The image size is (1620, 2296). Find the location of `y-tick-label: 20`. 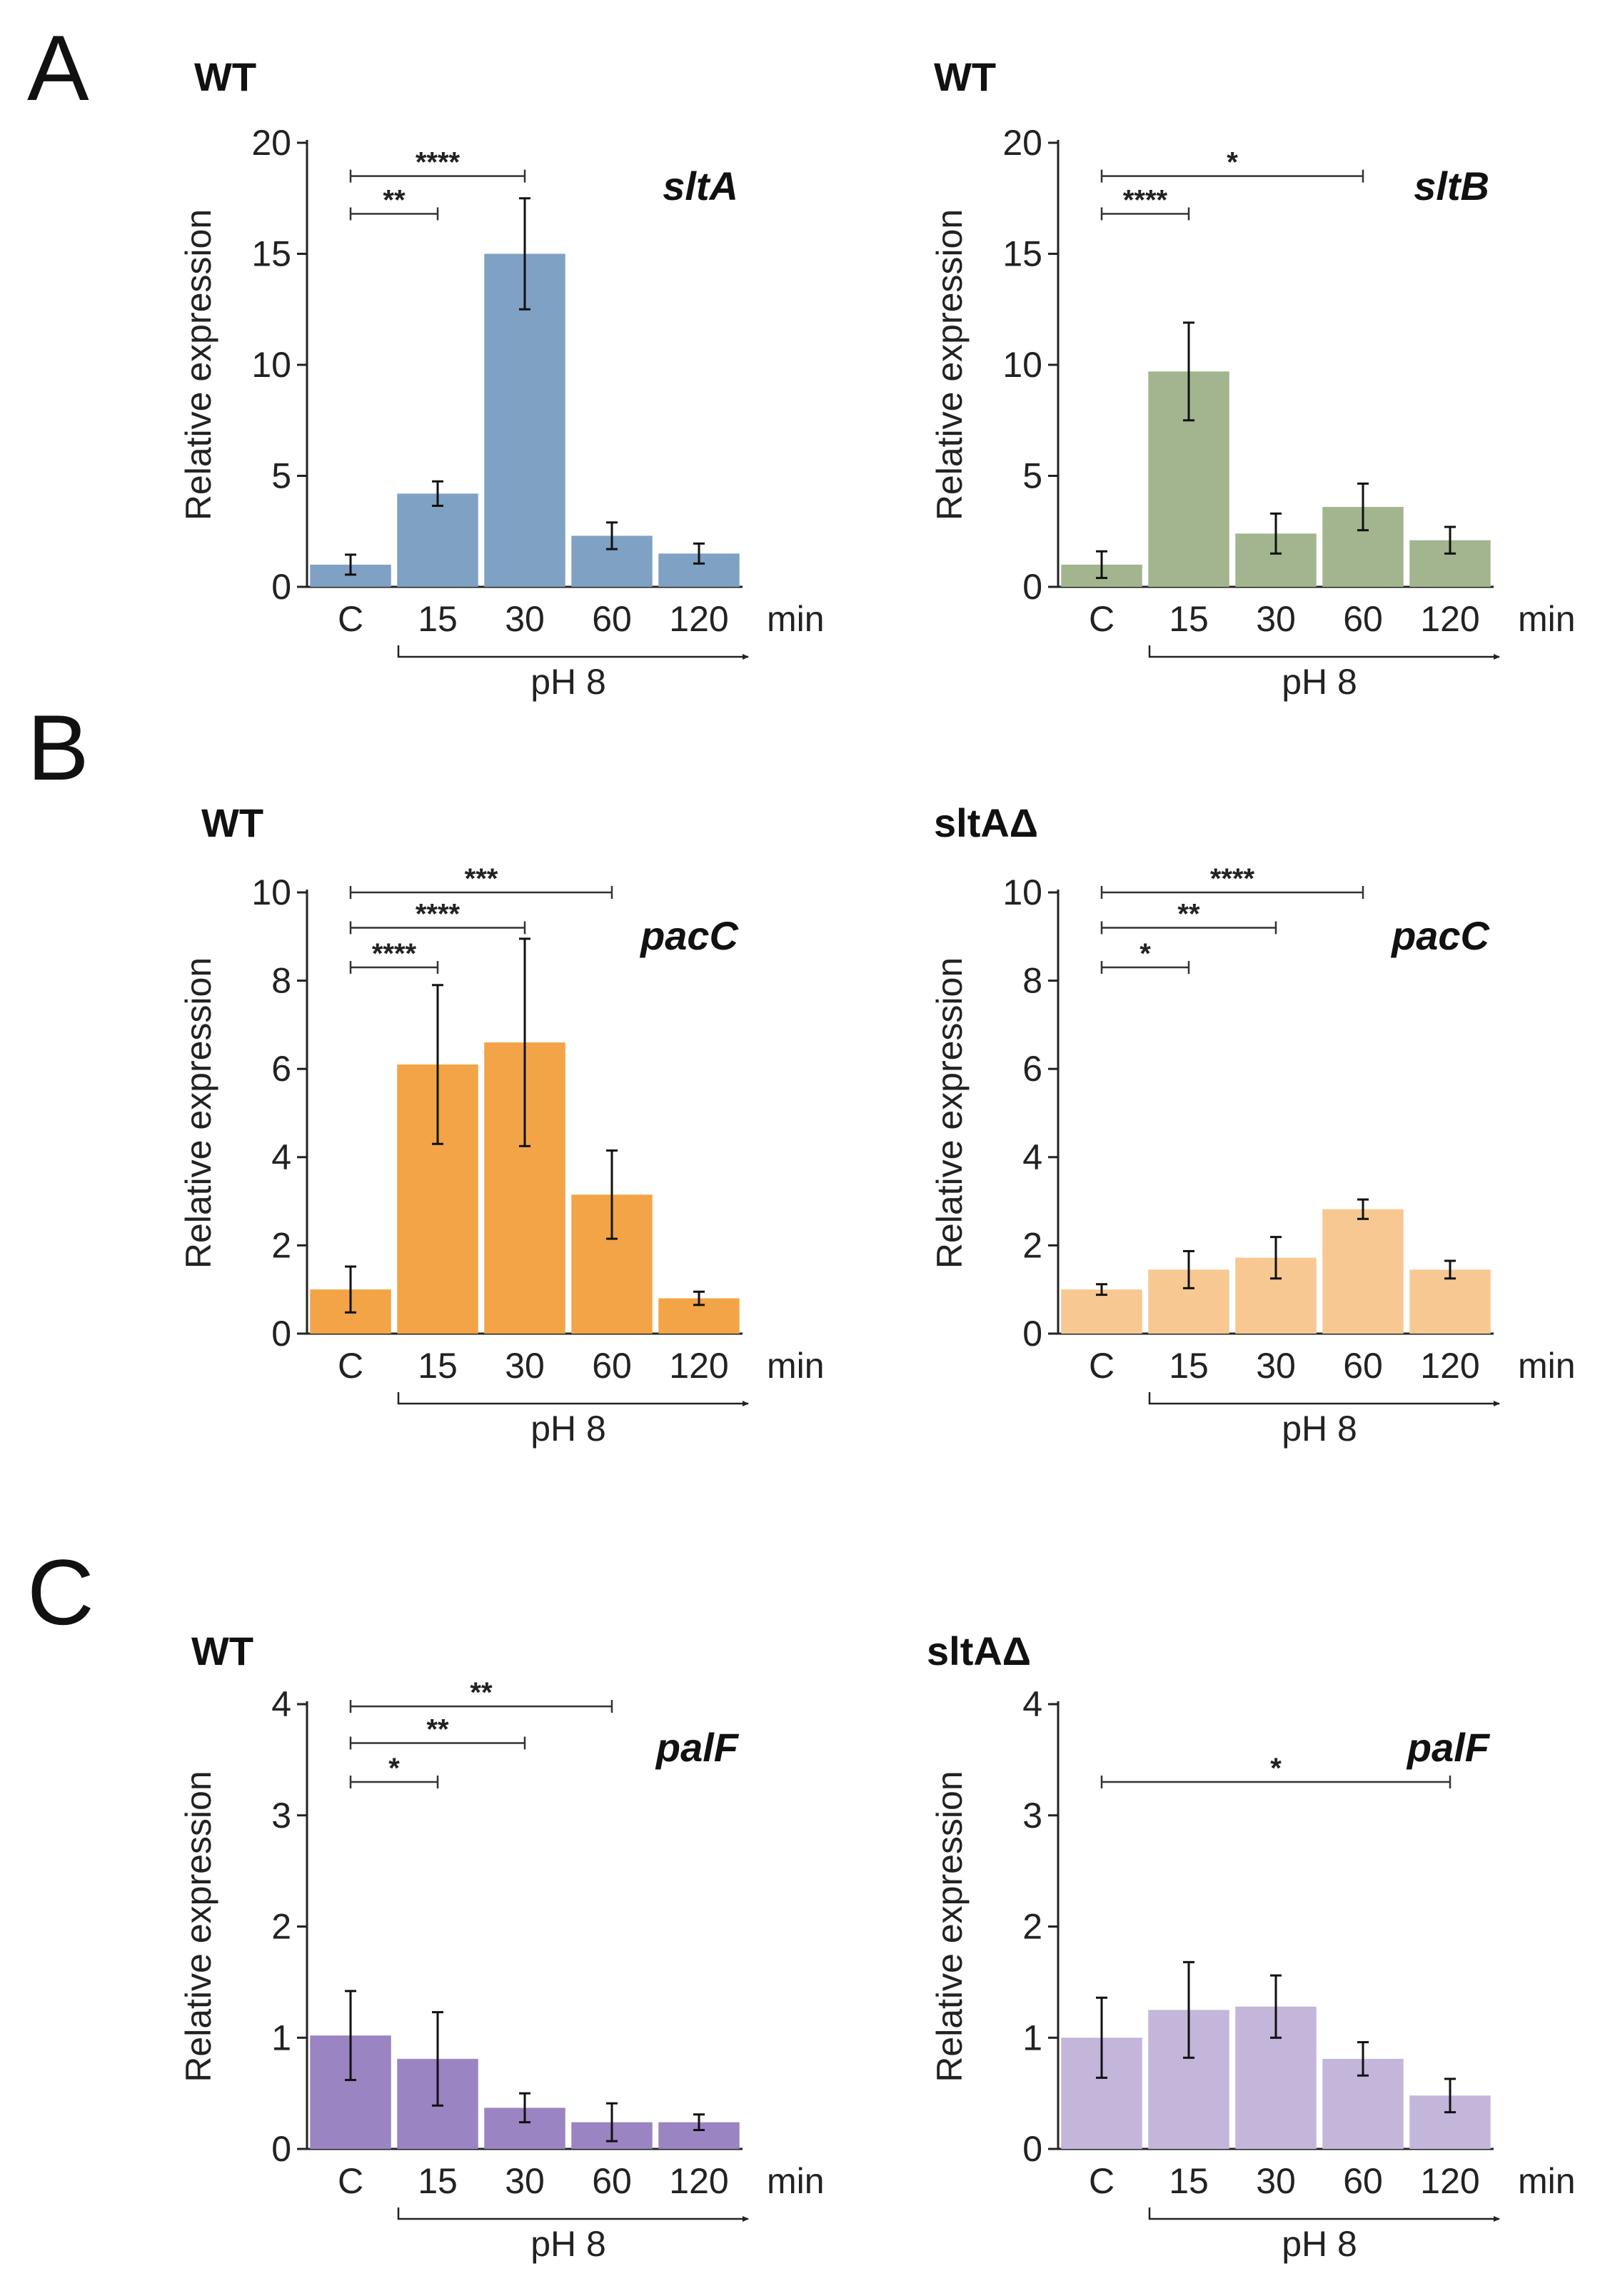

y-tick-label: 20 is located at coordinates (1022, 143).